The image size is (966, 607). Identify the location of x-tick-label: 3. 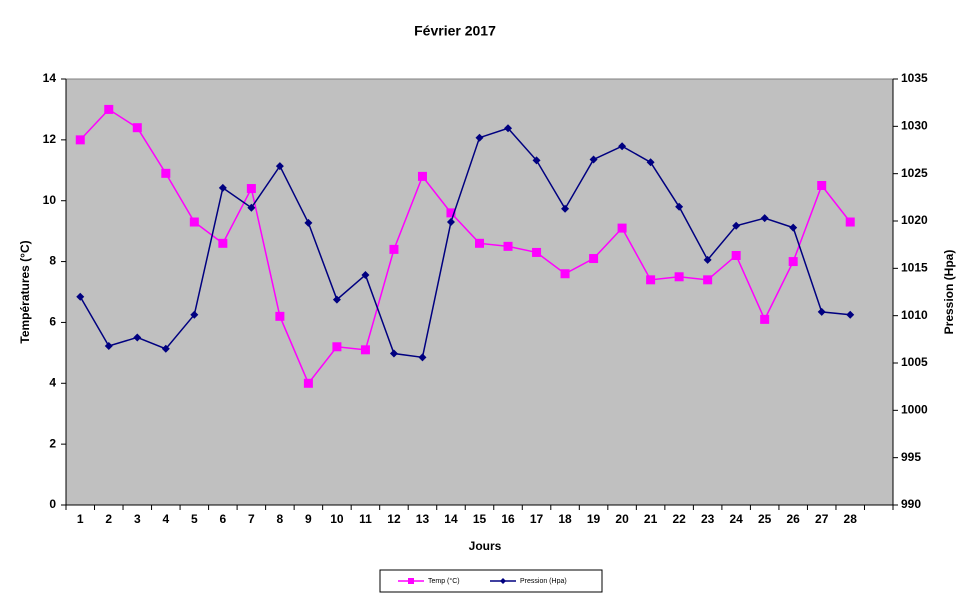
(137, 519).